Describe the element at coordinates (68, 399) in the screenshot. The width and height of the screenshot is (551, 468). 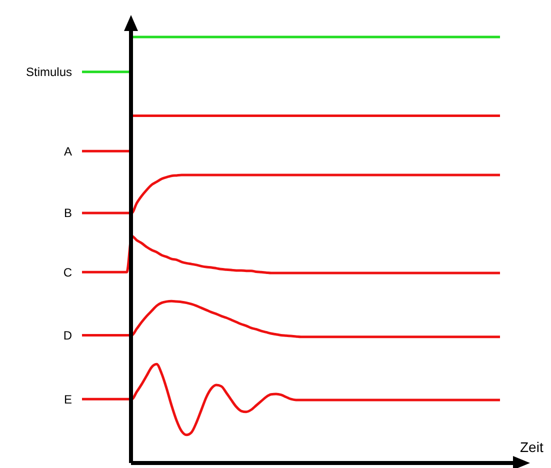
I see `series-label: E` at that location.